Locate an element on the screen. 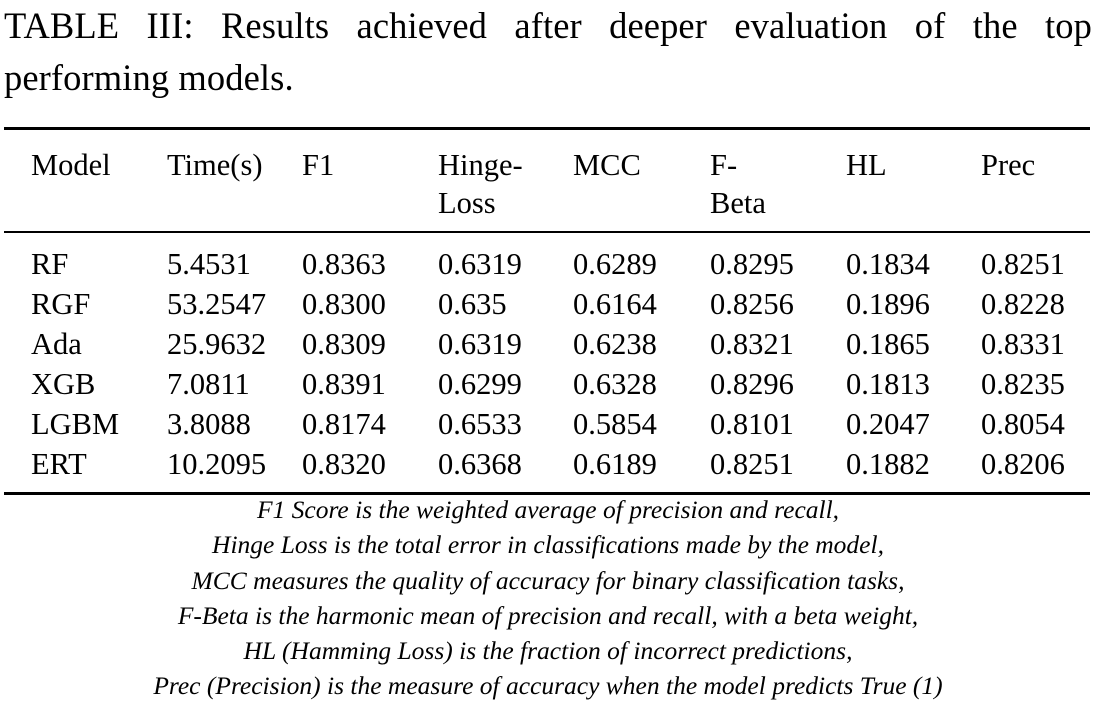 This screenshot has width=1096, height=708. cell-f1: 0.8309 is located at coordinates (344, 344).